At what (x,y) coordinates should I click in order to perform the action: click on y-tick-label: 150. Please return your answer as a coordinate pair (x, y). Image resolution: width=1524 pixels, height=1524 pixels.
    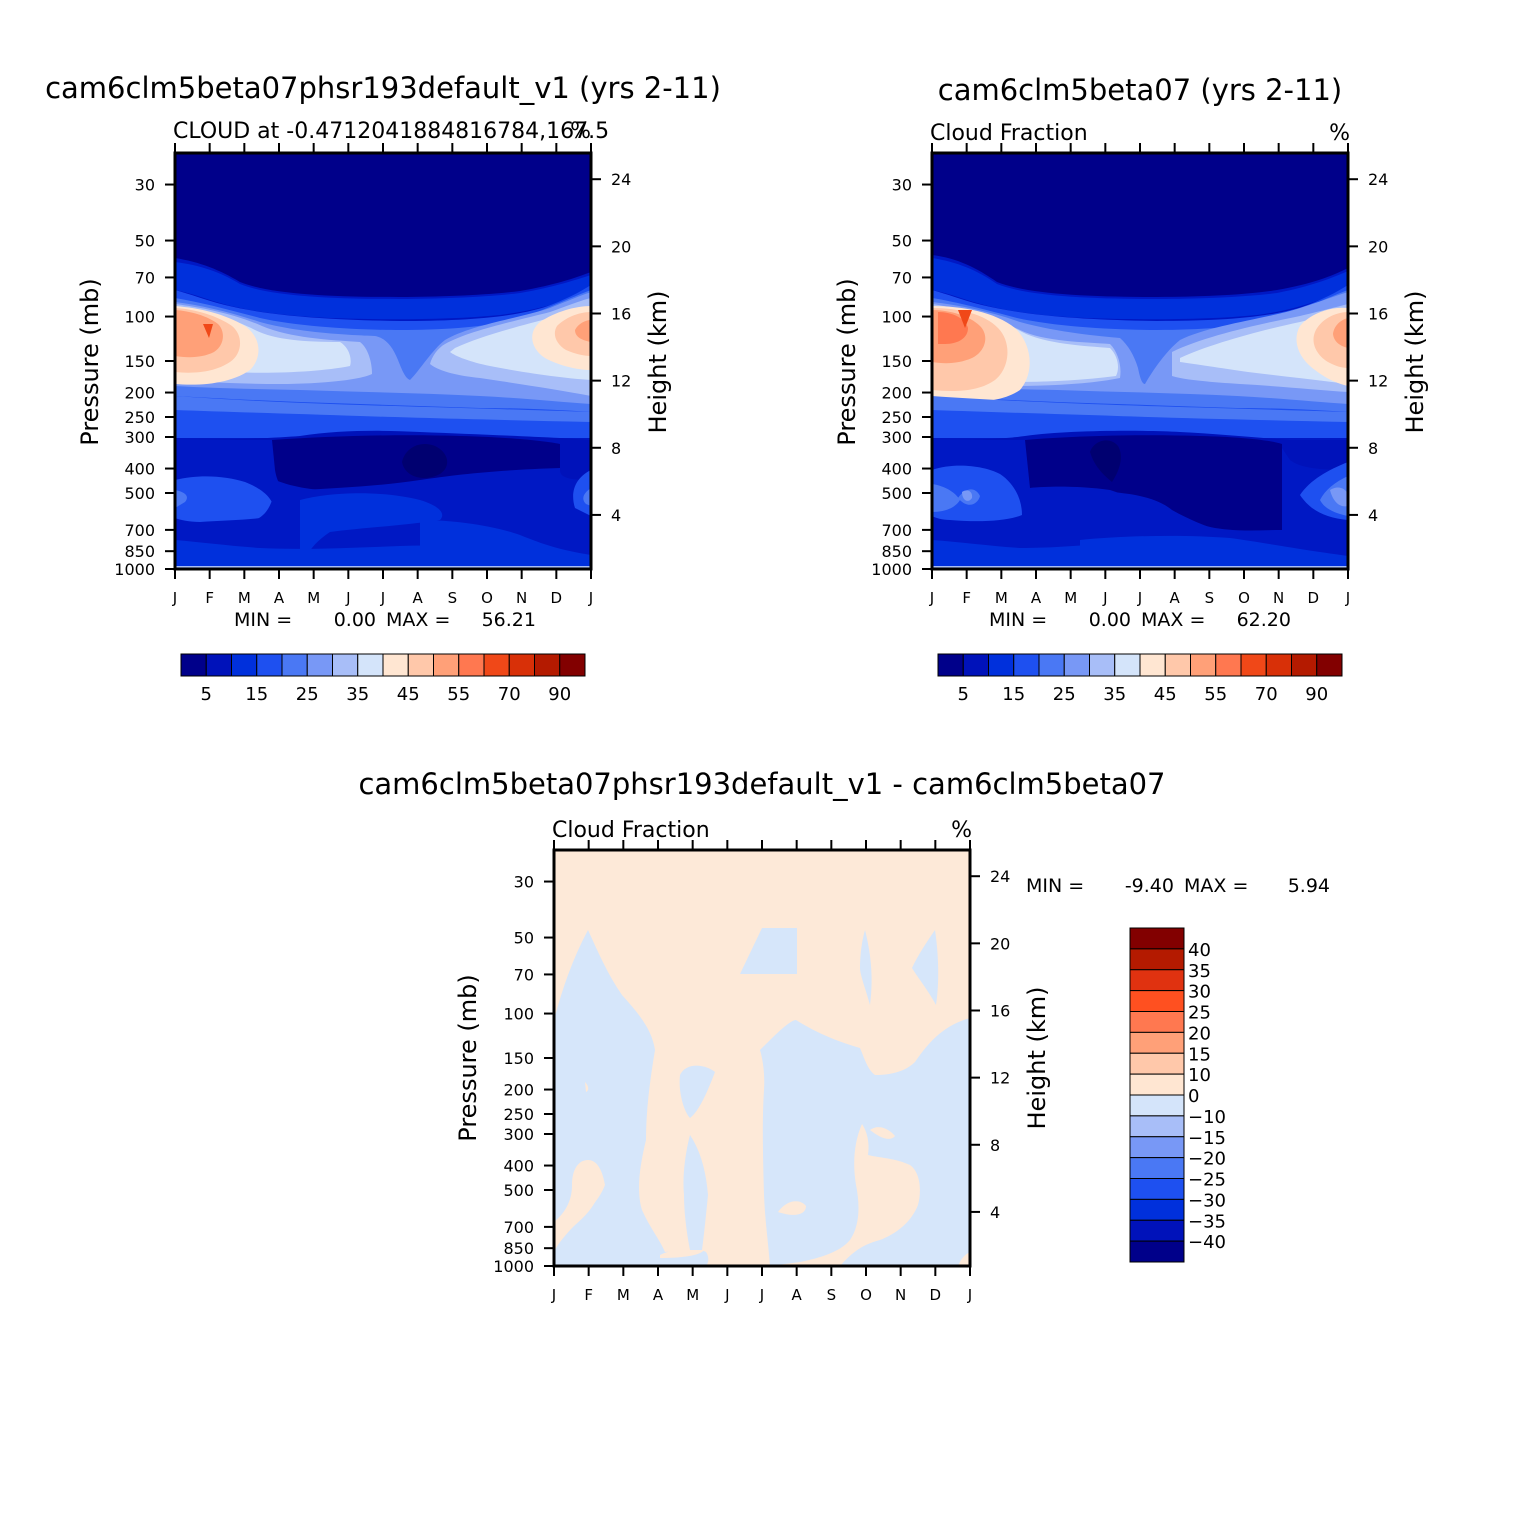
    Looking at the image, I should click on (139, 361).